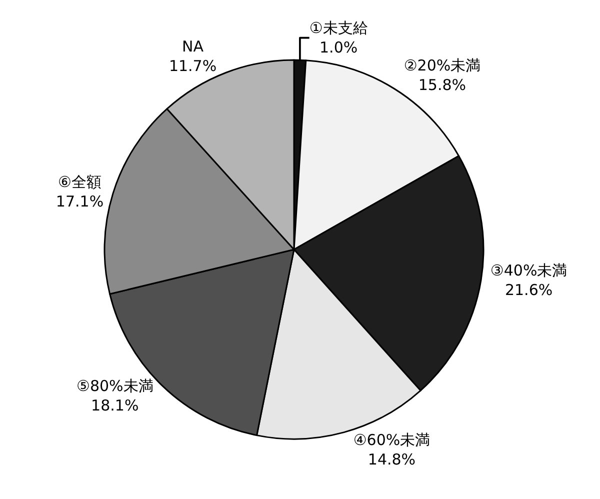 Image resolution: width=600 pixels, height=499 pixels. Describe the element at coordinates (80, 182) in the screenshot. I see `slice-label: ⑥全額` at that location.